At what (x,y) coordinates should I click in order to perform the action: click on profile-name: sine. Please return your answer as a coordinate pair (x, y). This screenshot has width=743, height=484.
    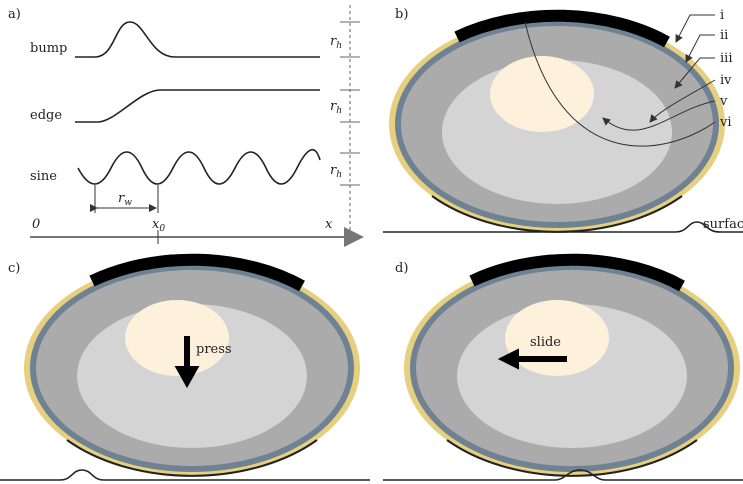
    Looking at the image, I should click on (43, 176).